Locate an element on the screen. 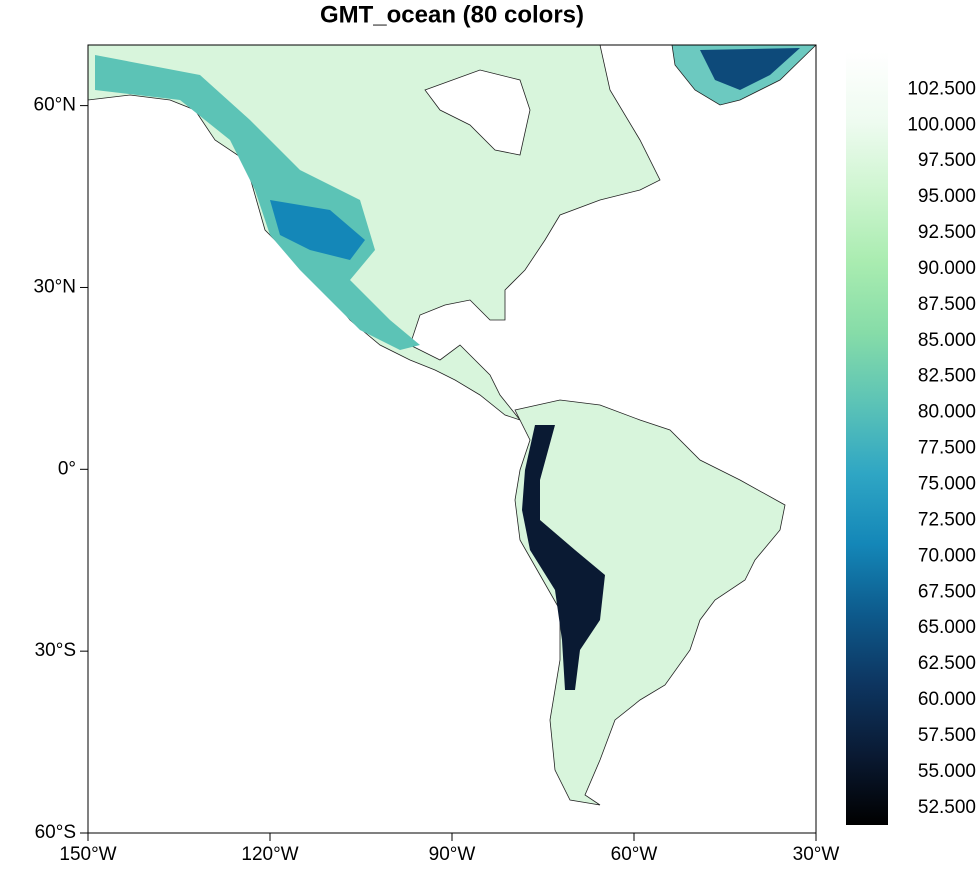  colorbar-label: 55.000 is located at coordinates (947, 771).